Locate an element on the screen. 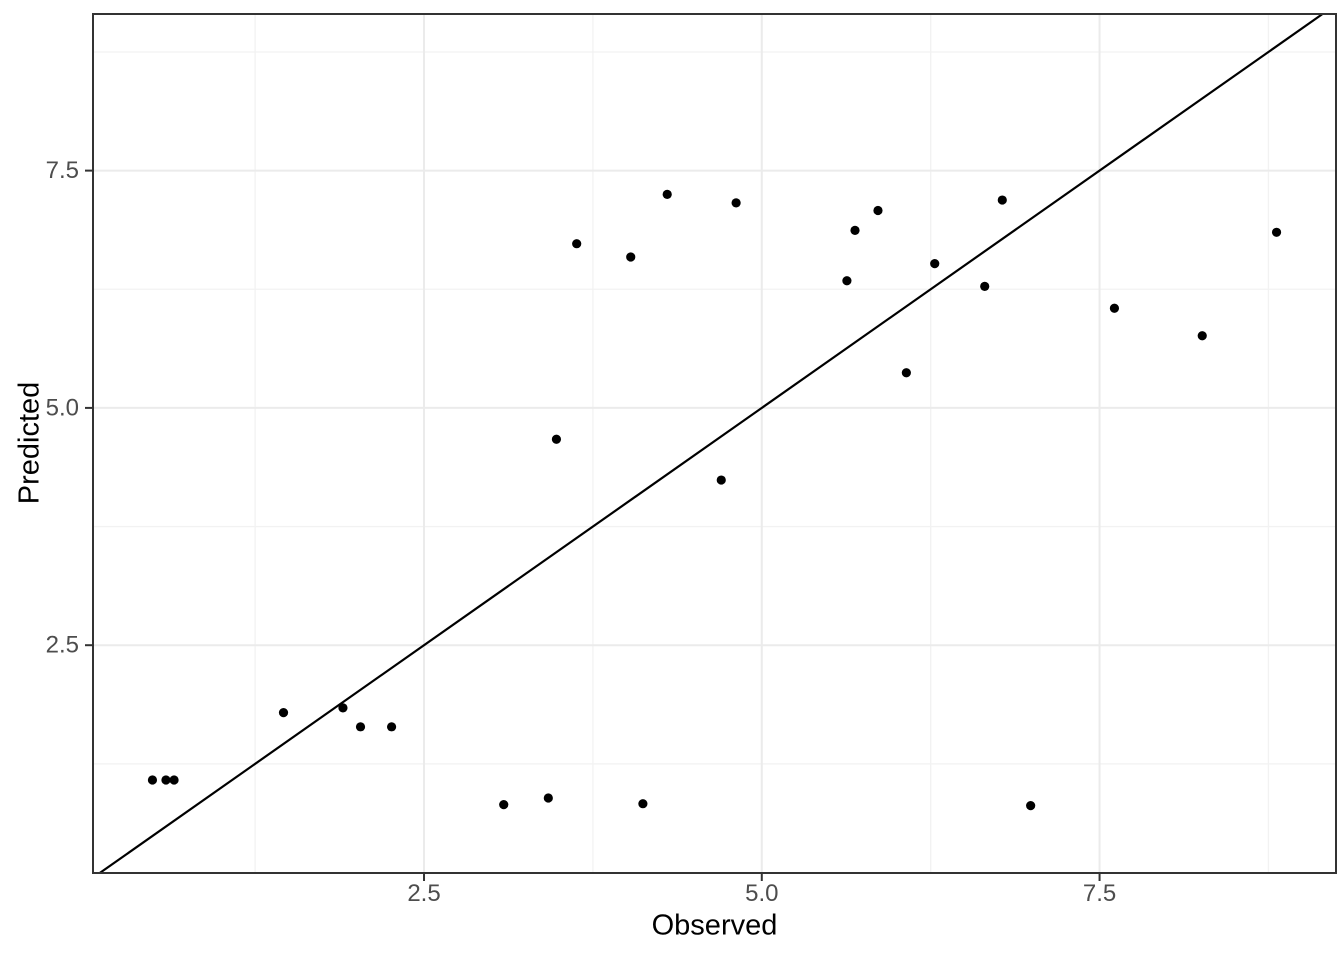 The image size is (1344, 960). x-tick-label: 2.5 is located at coordinates (423, 893).